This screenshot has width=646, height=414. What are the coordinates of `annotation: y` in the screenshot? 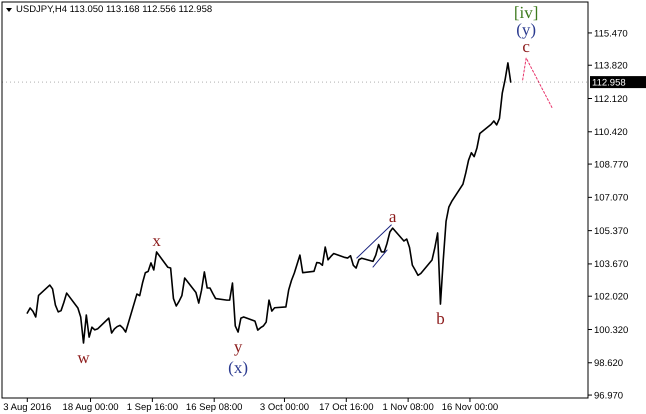 It's located at (238, 346).